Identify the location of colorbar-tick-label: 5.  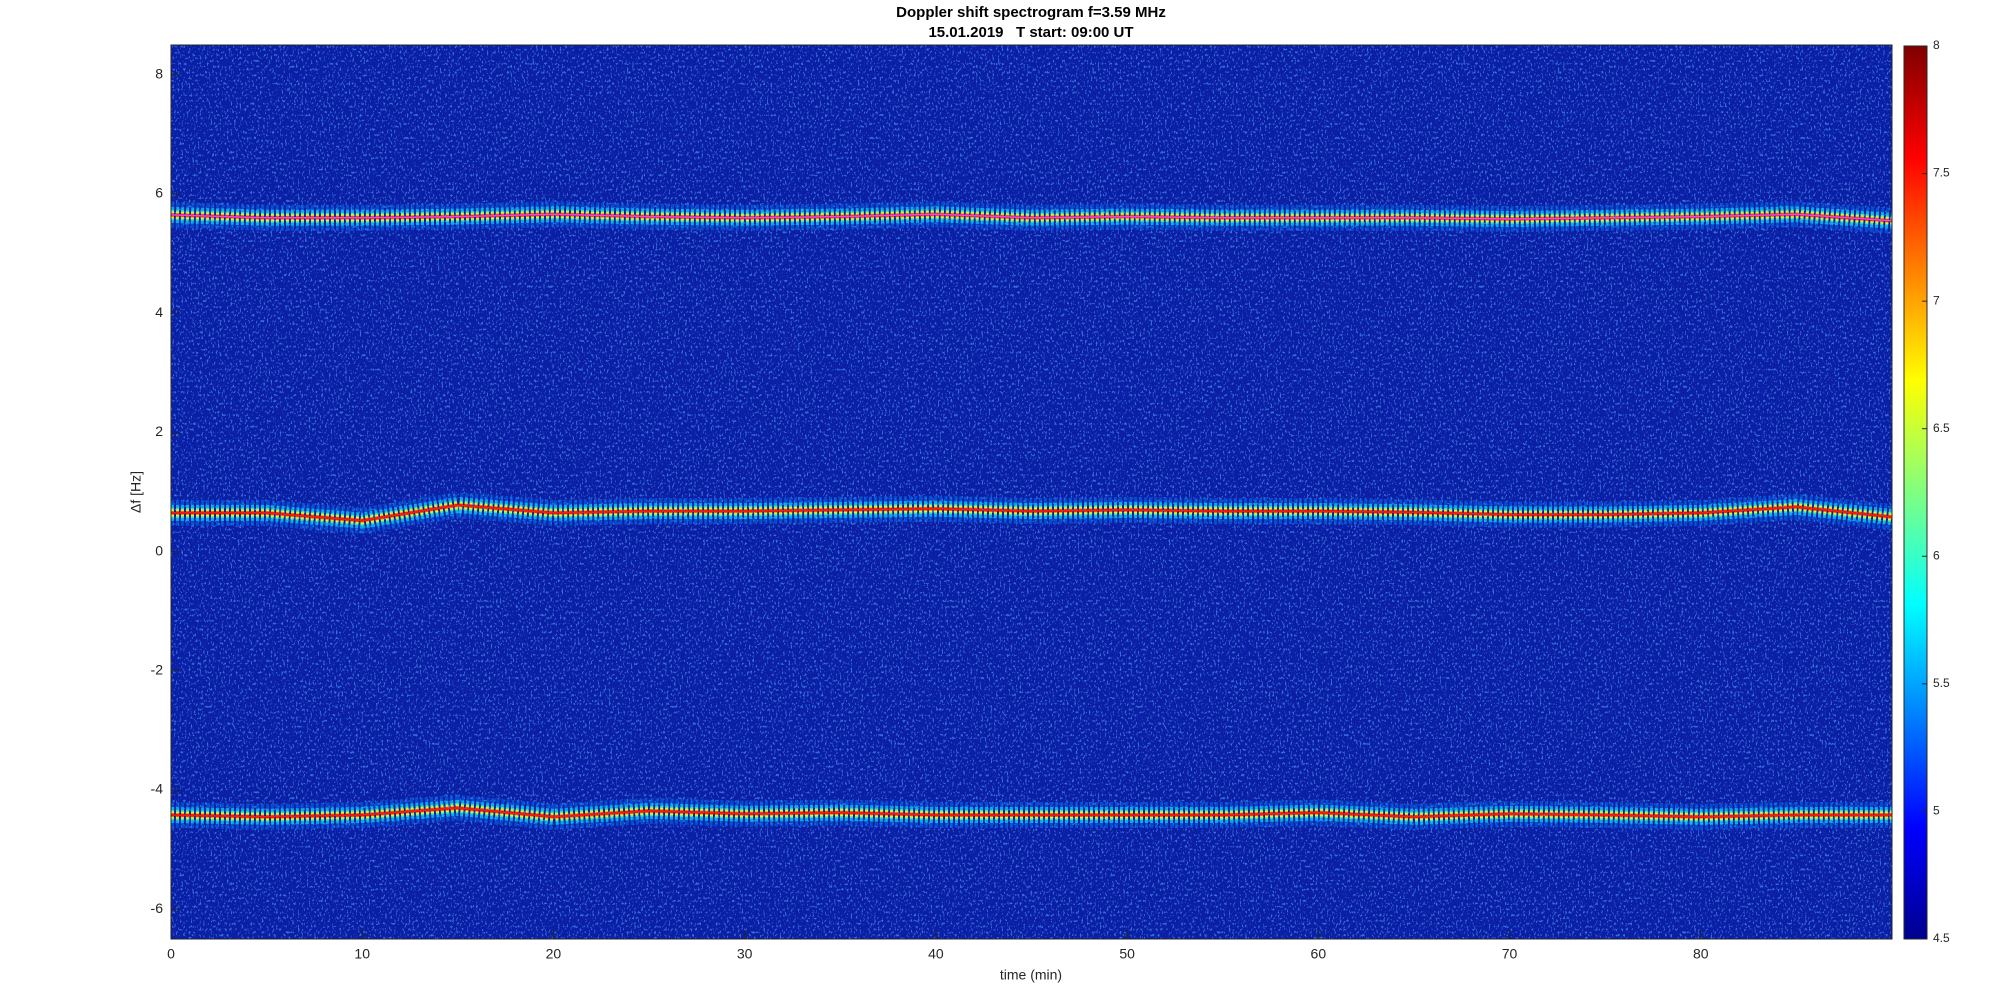
(1936, 811).